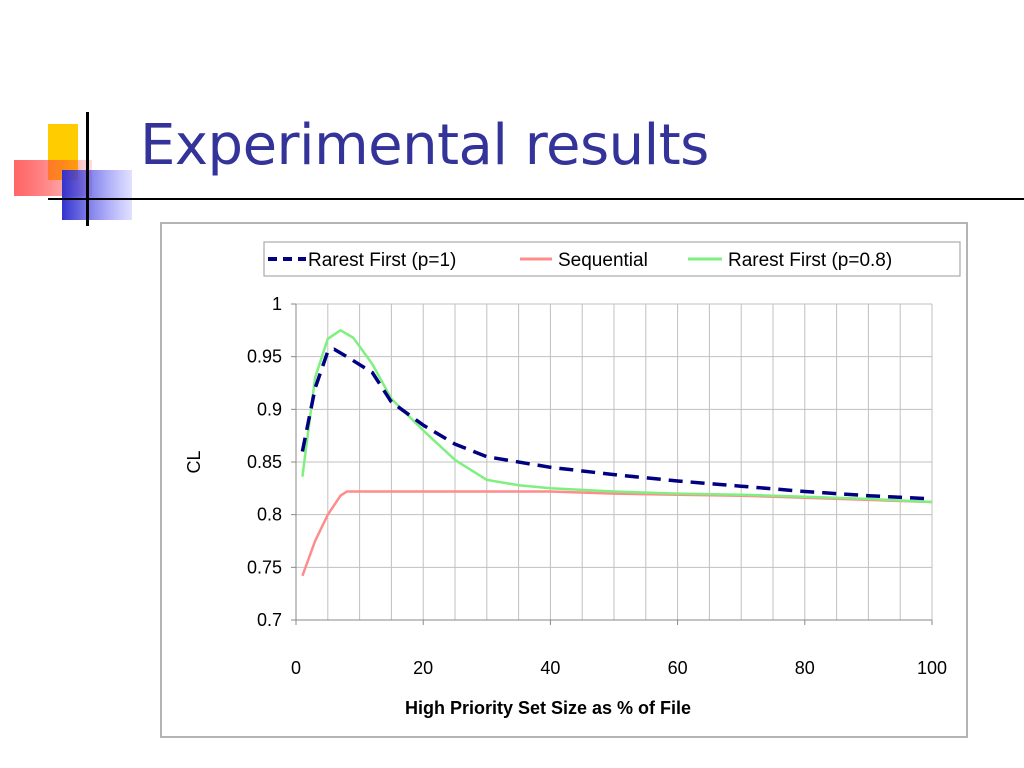  I want to click on x-tick-labels: 0 20 40 60 80 100, so click(619, 649).